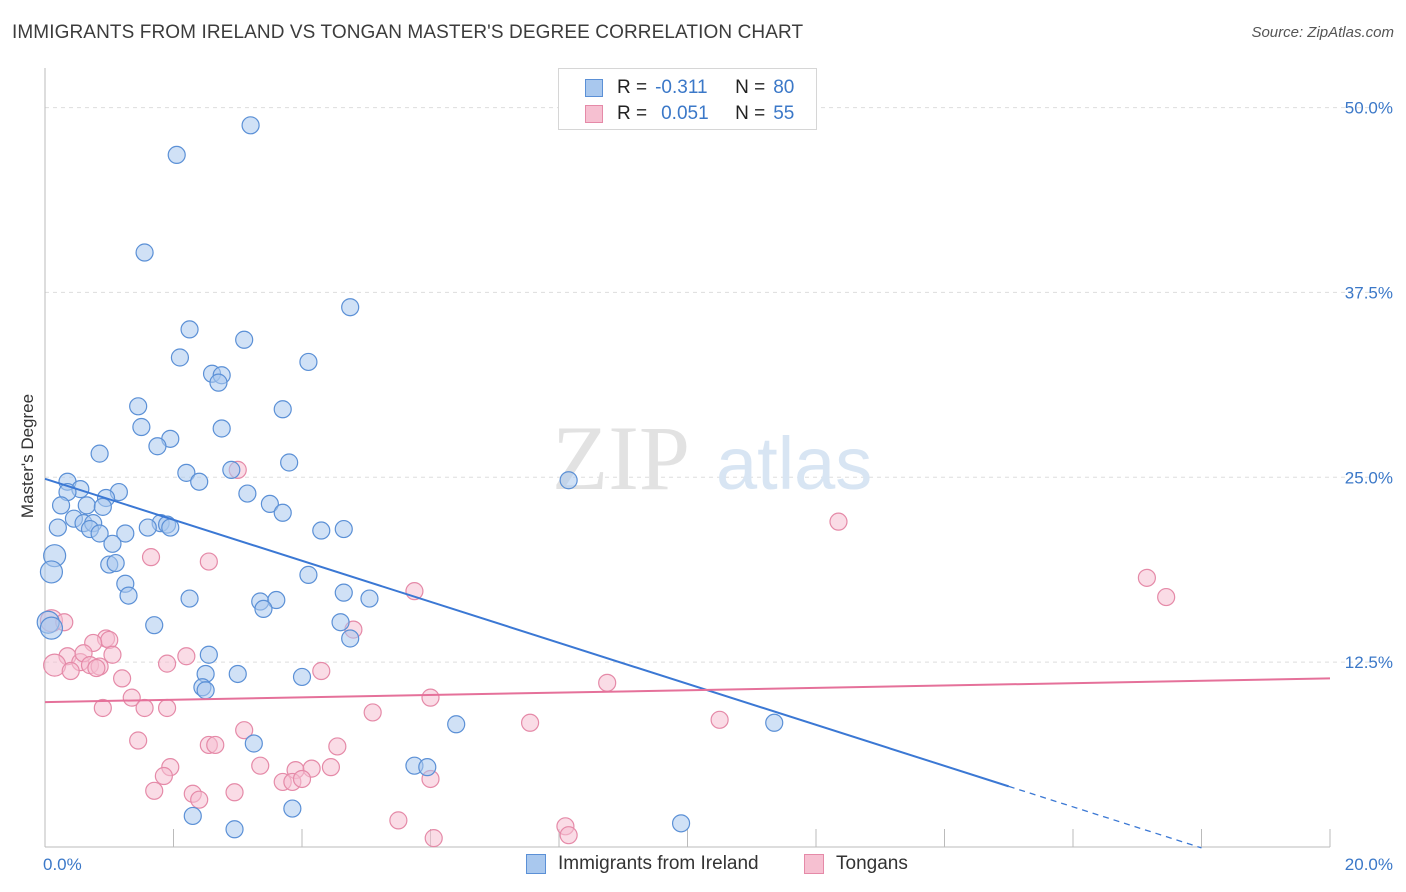  Describe the element at coordinates (689, 114) in the screenshot. I see `legend-row-tongans: R = 0.051 N = 55` at that location.